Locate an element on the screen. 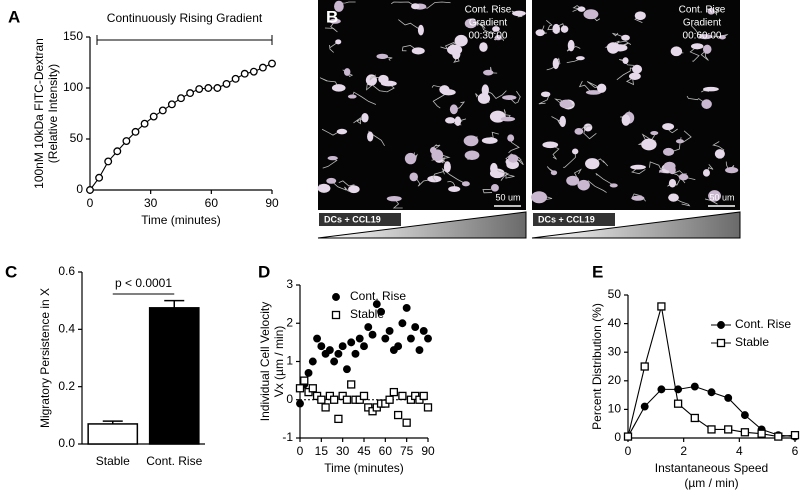 Image resolution: width=800 pixels, height=496 pixels. x-tick-label: 0 is located at coordinates (90, 203).